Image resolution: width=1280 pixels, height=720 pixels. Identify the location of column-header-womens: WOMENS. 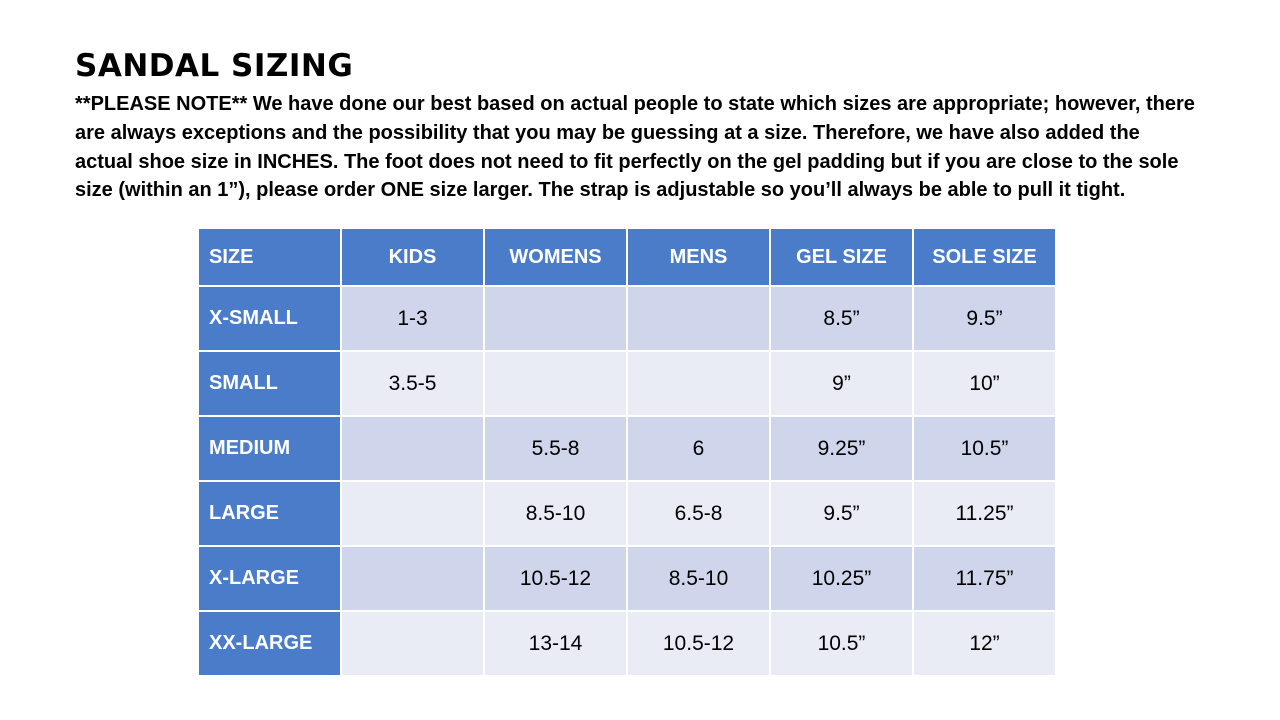
(555, 257).